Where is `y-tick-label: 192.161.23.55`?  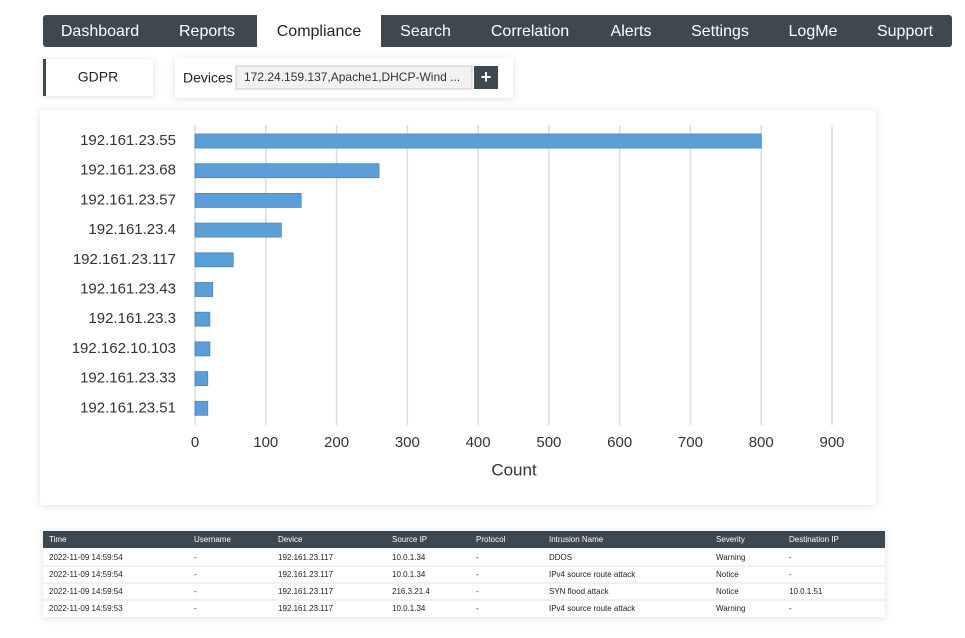
y-tick-label: 192.161.23.55 is located at coordinates (128, 140).